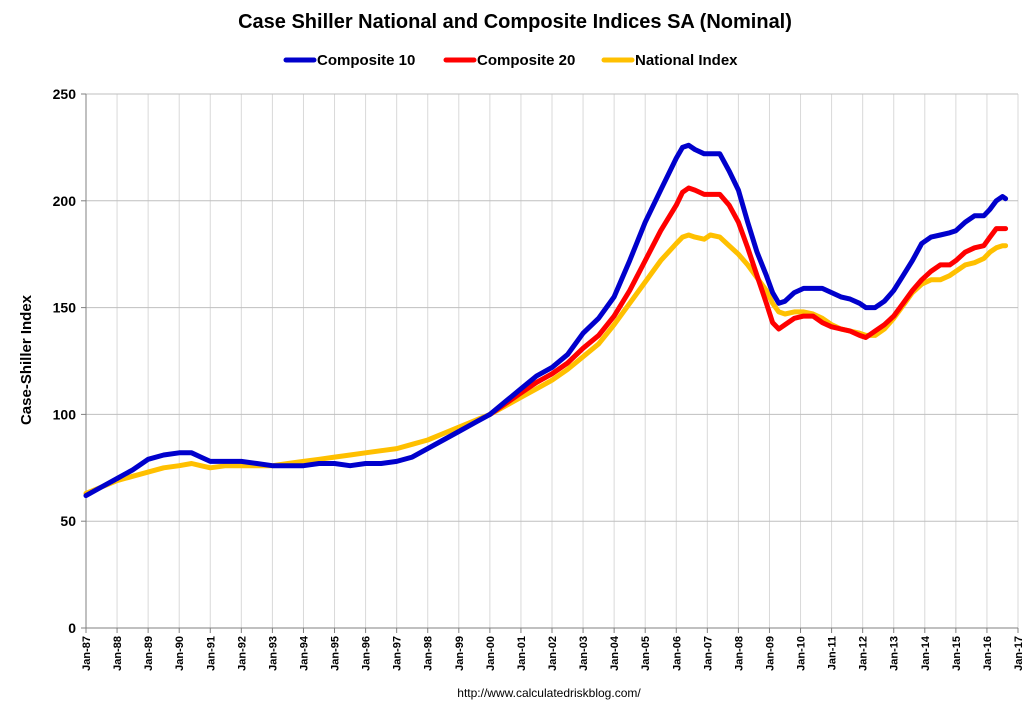 The width and height of the screenshot is (1031, 705). Describe the element at coordinates (526, 60) in the screenshot. I see `legend-label-composite-20: Composite 20` at that location.